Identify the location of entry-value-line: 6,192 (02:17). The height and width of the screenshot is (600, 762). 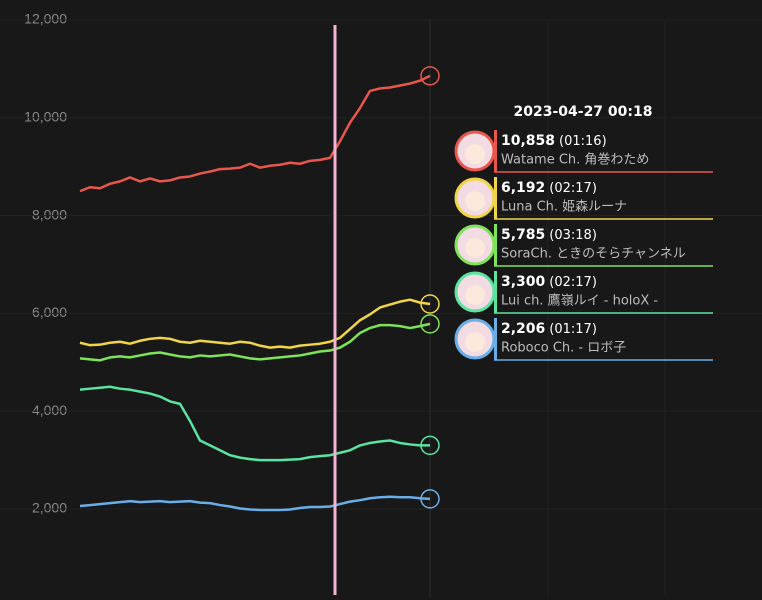
(549, 188).